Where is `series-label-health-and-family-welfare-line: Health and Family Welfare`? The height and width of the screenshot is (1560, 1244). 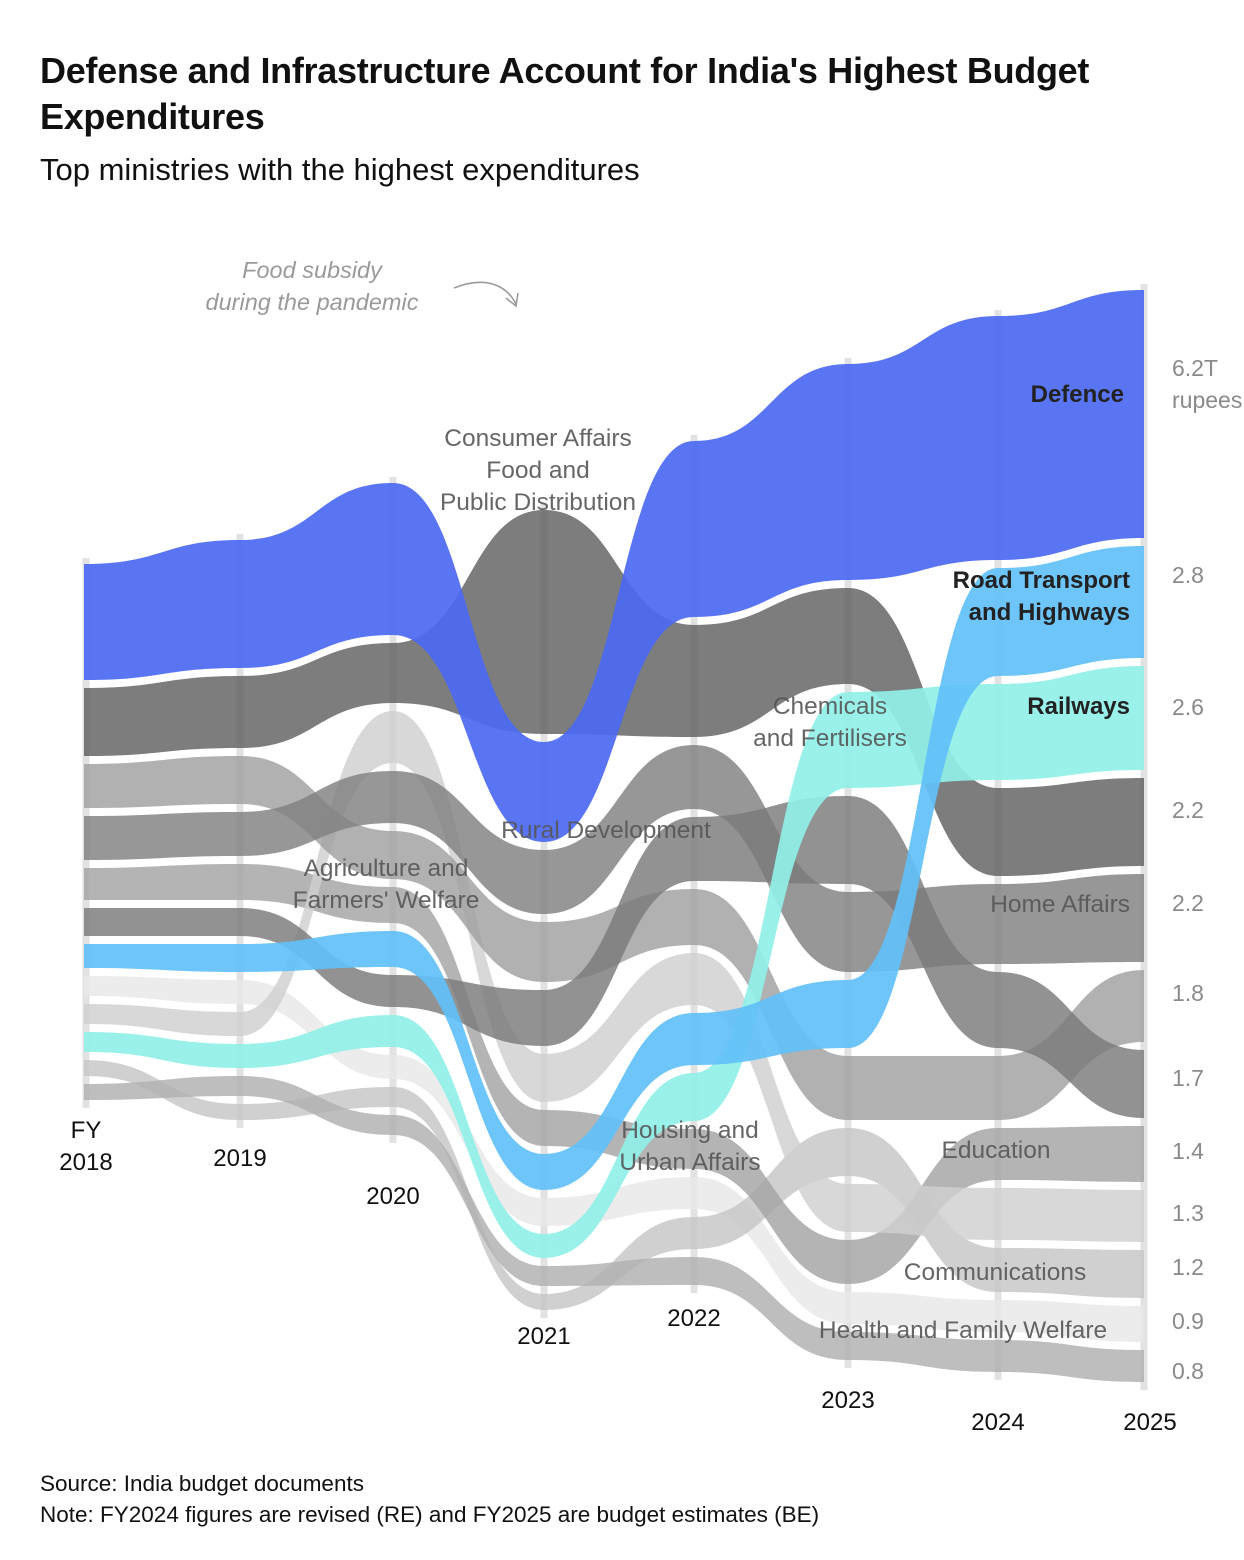 series-label-health-and-family-welfare-line: Health and Family Welfare is located at coordinates (963, 1330).